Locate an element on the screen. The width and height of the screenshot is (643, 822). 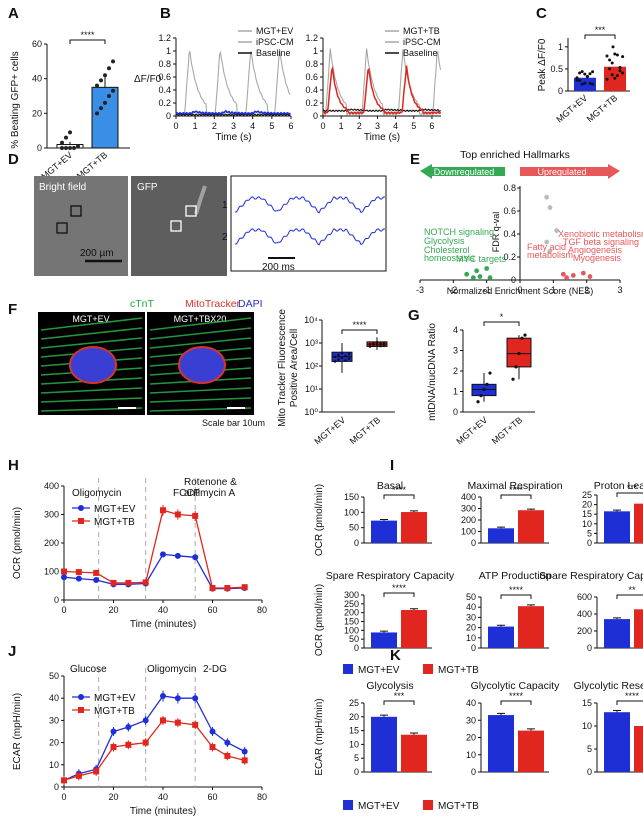
b2-xtick-label: 6 is located at coordinates (431, 126).